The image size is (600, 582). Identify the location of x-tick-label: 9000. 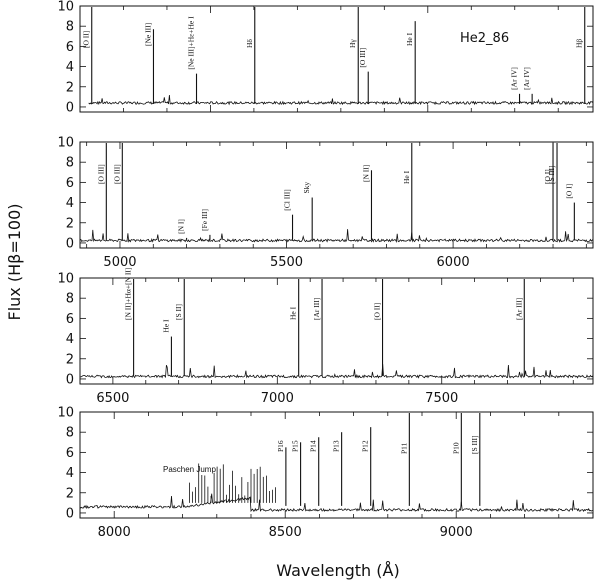
(456, 532).